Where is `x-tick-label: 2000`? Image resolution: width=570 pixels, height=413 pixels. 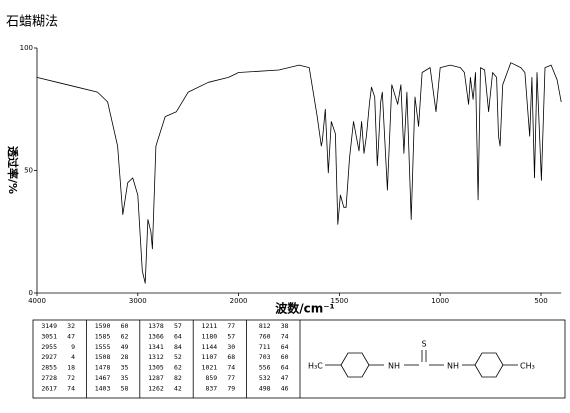
x-tick-label: 2000 is located at coordinates (239, 301).